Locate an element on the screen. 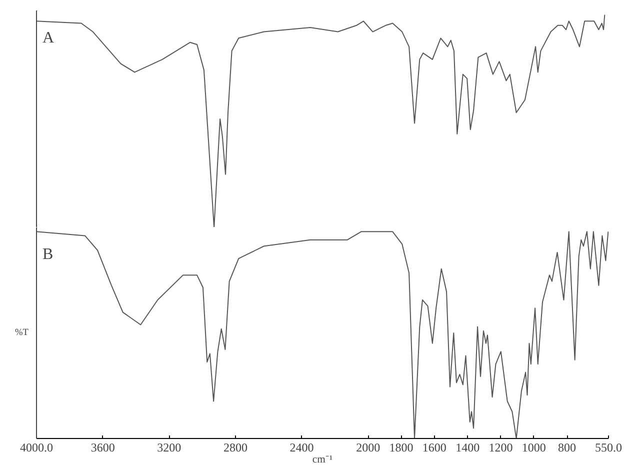 Image resolution: width=630 pixels, height=468 pixels. annotation: B is located at coordinates (48, 255).